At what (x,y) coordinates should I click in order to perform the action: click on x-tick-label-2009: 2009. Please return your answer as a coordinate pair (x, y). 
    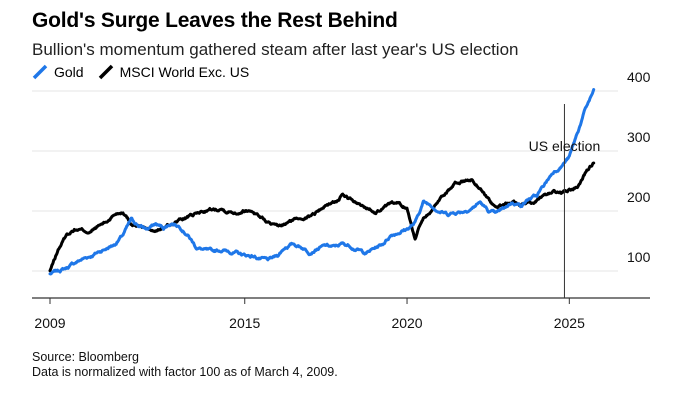
    Looking at the image, I should click on (49, 323).